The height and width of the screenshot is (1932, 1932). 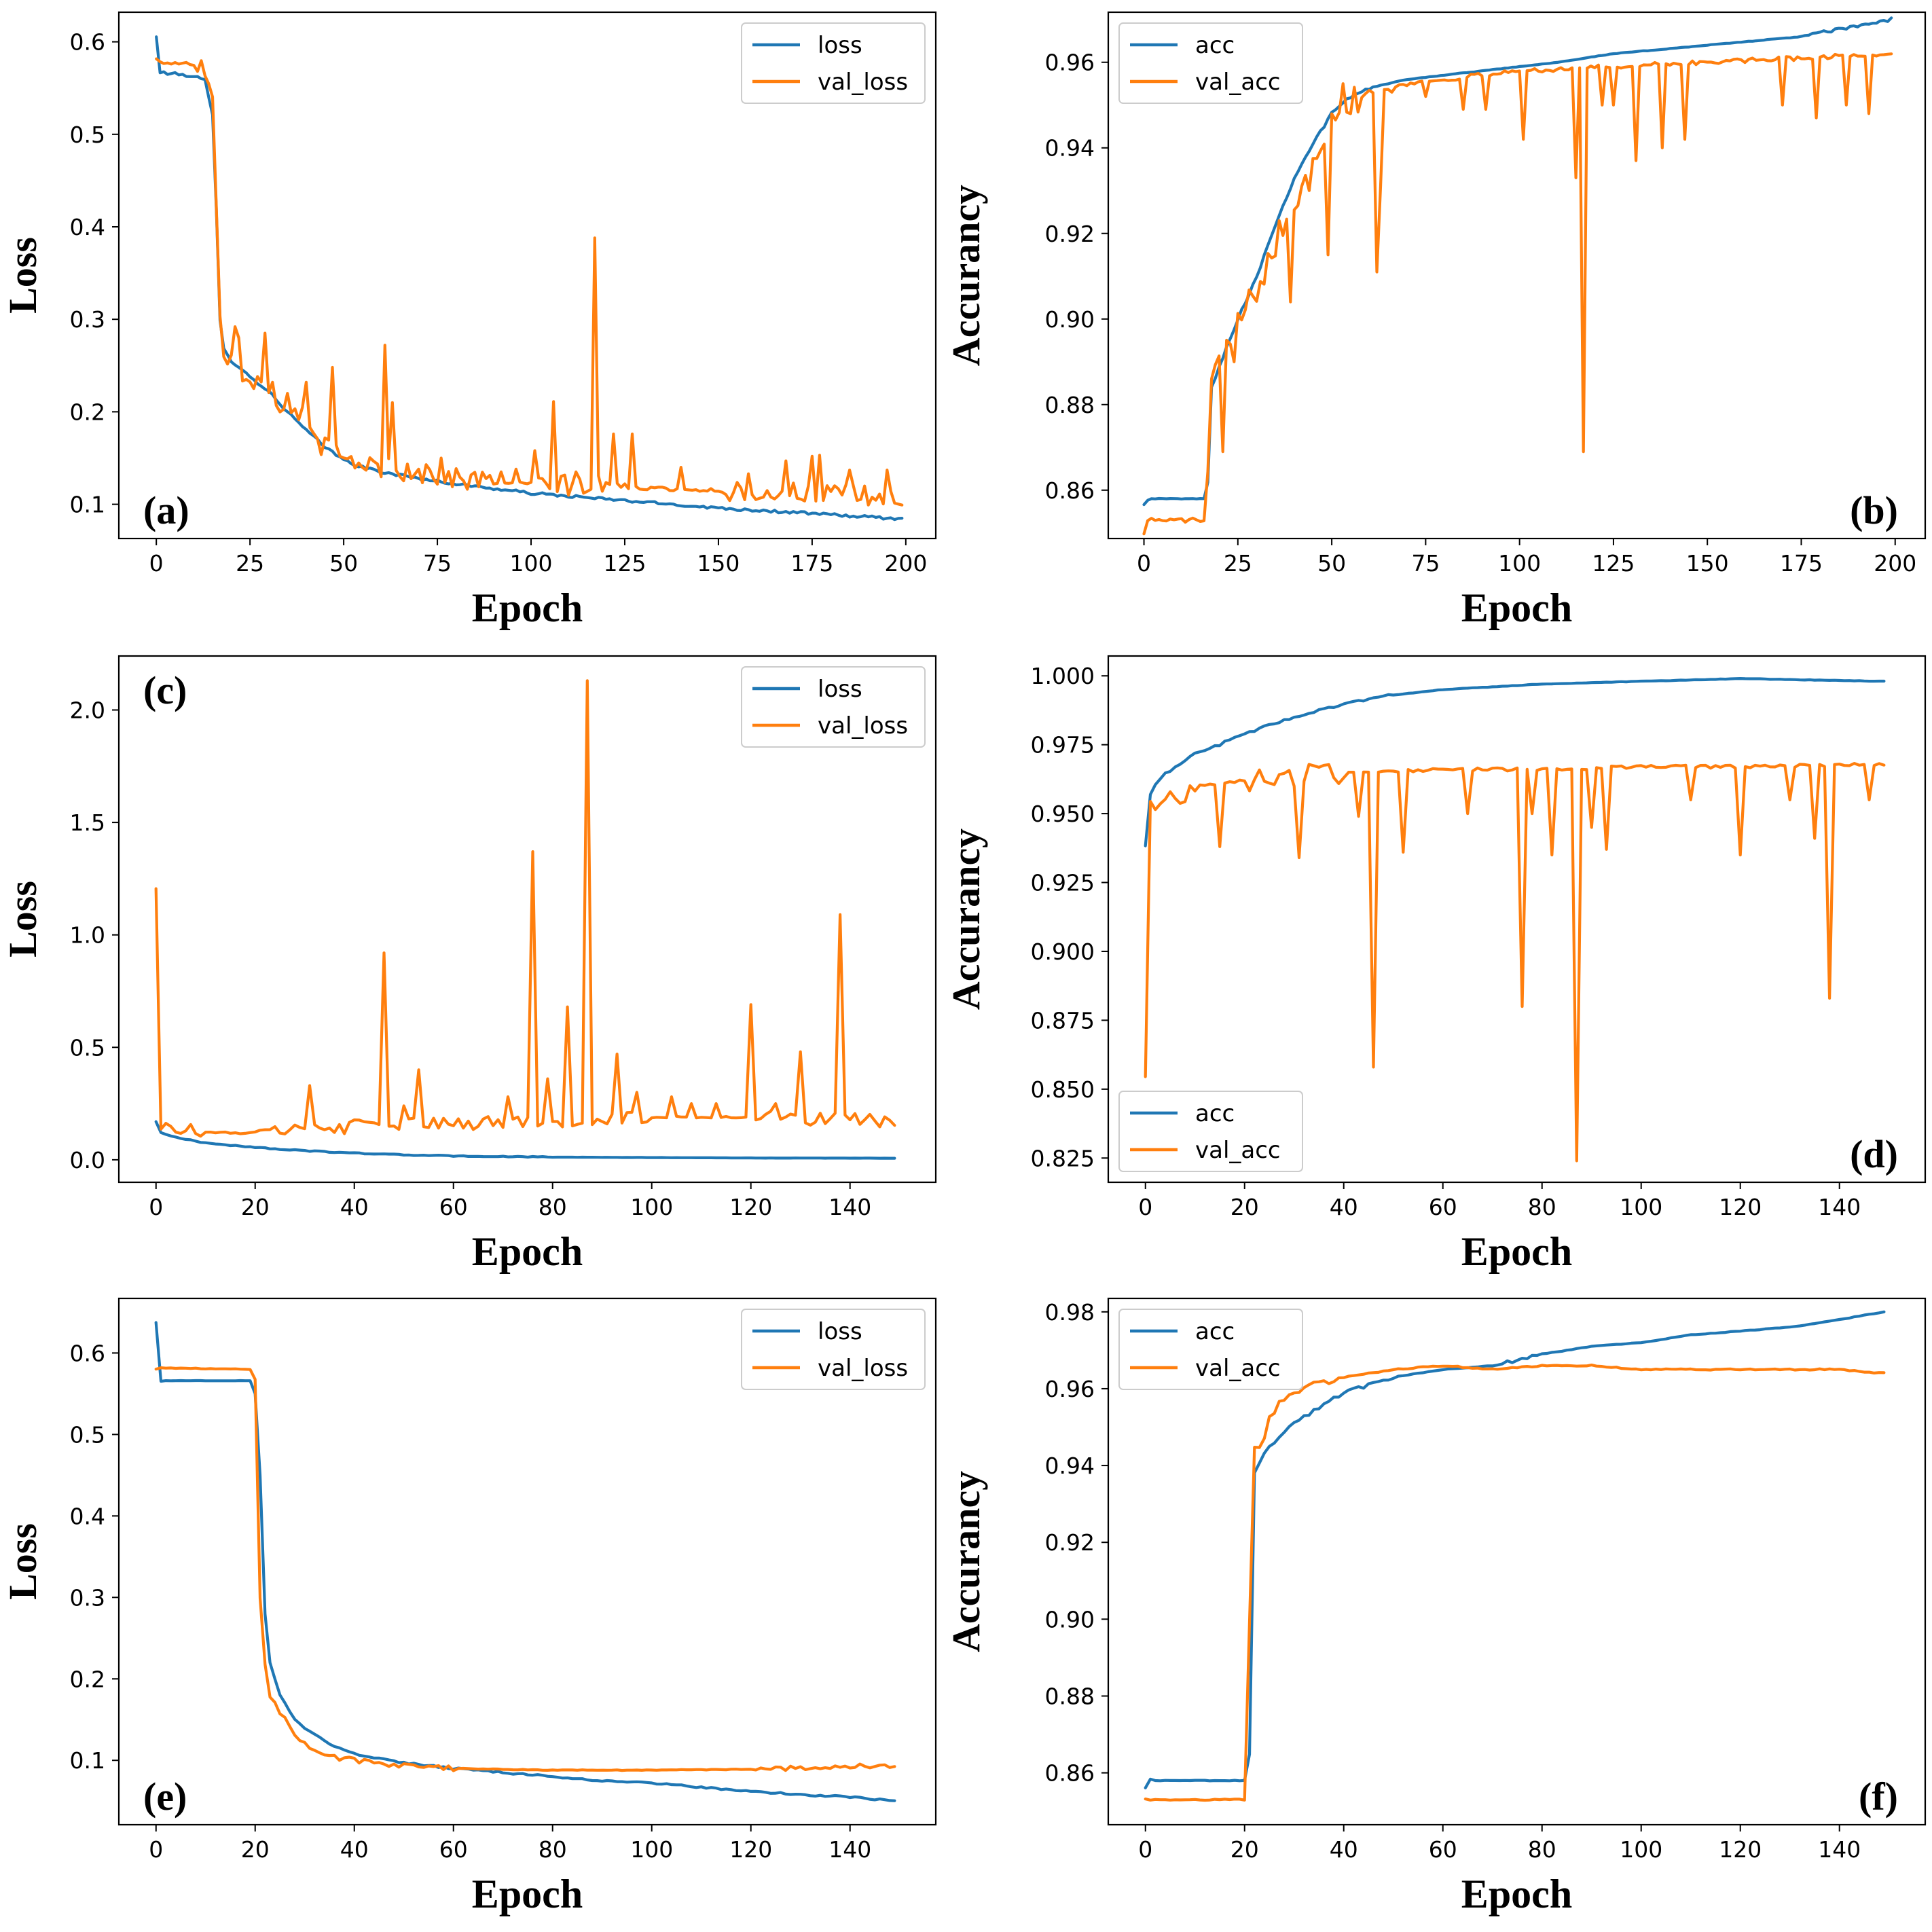 What do you see at coordinates (87, 1160) in the screenshot?
I see `y-tick-label: 0.0` at bounding box center [87, 1160].